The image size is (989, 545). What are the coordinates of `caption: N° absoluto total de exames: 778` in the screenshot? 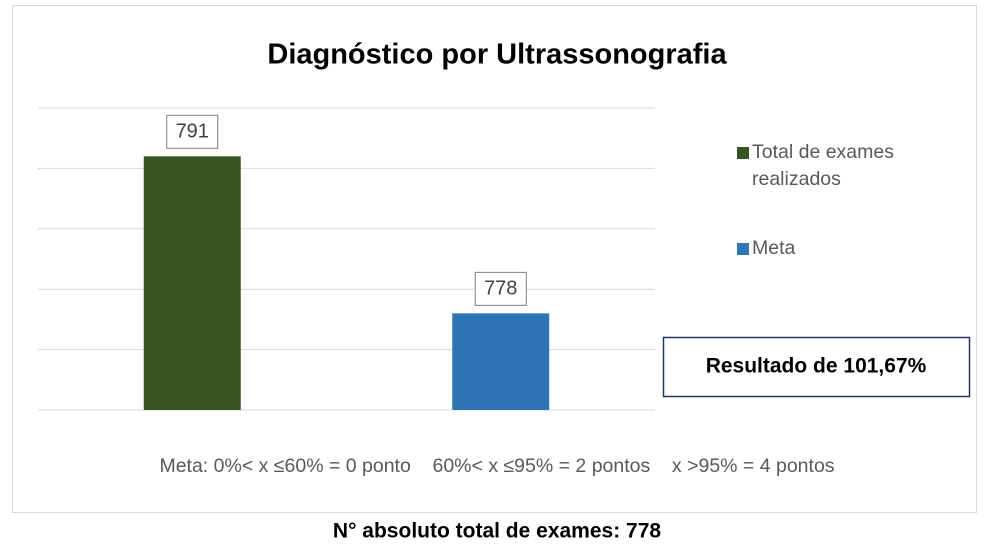 It's located at (497, 531).